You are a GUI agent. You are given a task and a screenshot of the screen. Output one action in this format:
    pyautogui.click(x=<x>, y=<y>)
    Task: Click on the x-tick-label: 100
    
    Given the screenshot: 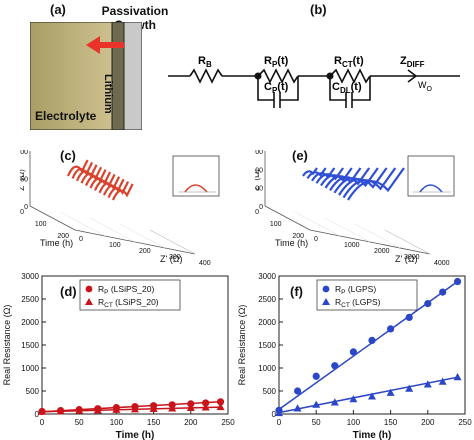 What is the action you would take?
    pyautogui.click(x=354, y=422)
    